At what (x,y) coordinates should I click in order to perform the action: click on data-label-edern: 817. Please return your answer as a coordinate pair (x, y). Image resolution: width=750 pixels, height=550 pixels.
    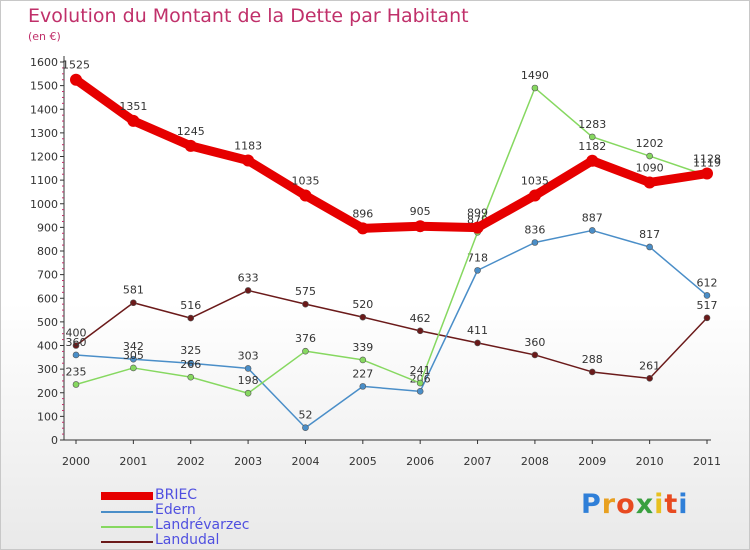
    Looking at the image, I should click on (649, 234).